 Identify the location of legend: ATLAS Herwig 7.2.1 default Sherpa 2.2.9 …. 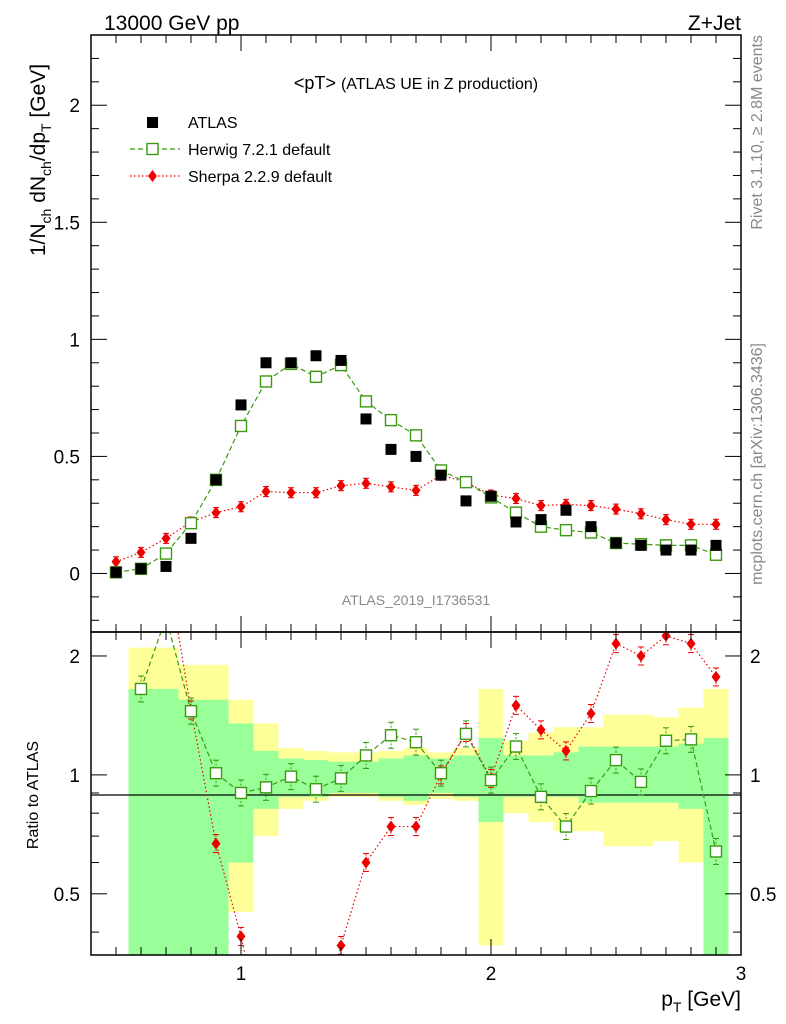
(231, 150).